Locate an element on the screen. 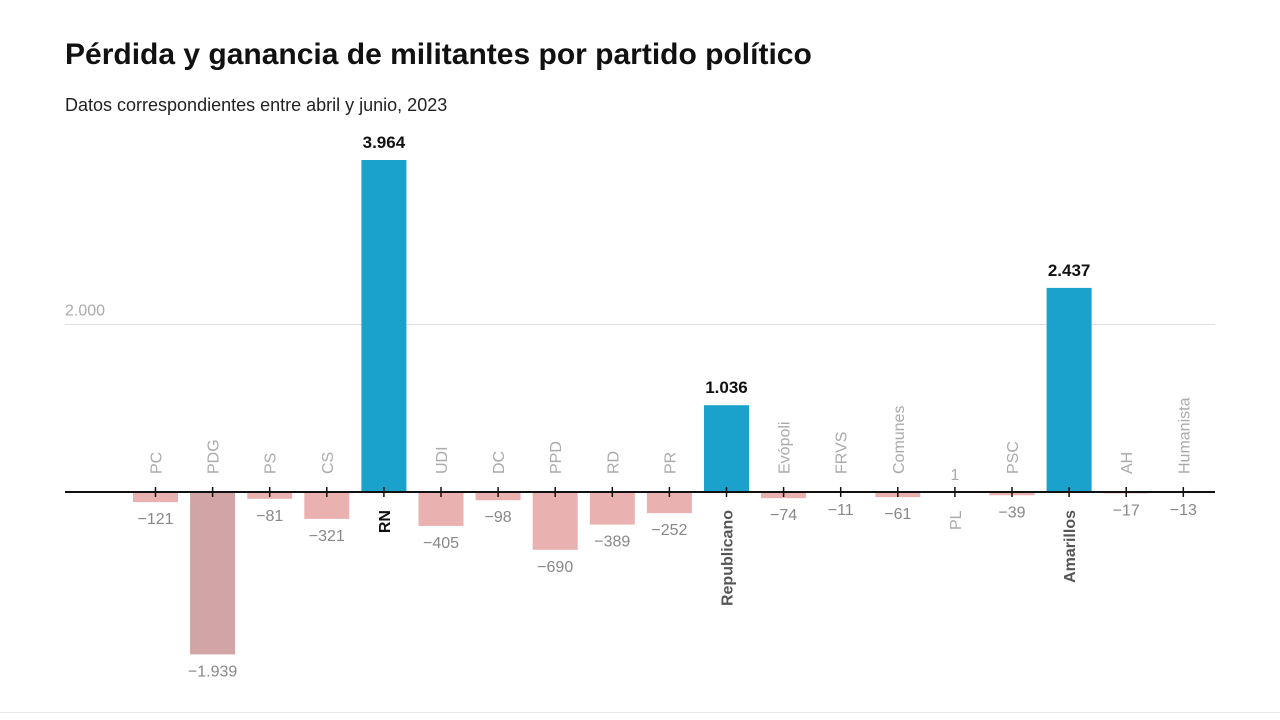 This screenshot has height=720, width=1280. category-label-comunes: Comunes is located at coordinates (899, 440).